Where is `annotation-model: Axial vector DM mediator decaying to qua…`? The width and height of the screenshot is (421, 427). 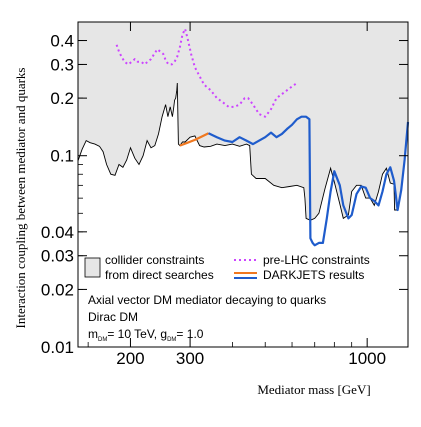
annotation-model: Axial vector DM mediator decaying to qua… is located at coordinates (207, 300).